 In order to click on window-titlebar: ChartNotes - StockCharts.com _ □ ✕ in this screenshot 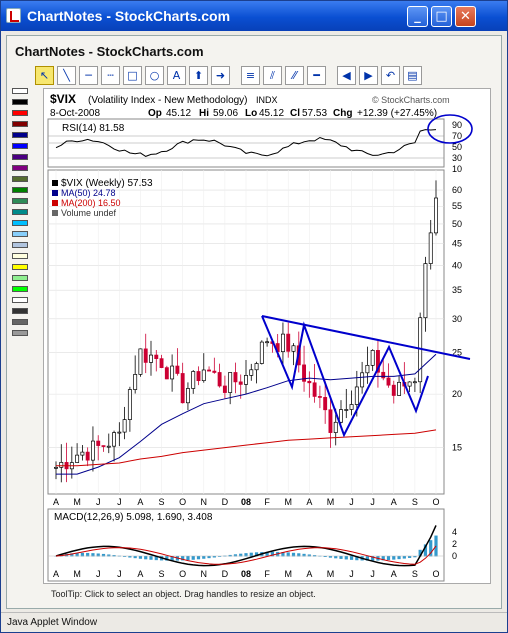, I will do `click(254, 16)`.